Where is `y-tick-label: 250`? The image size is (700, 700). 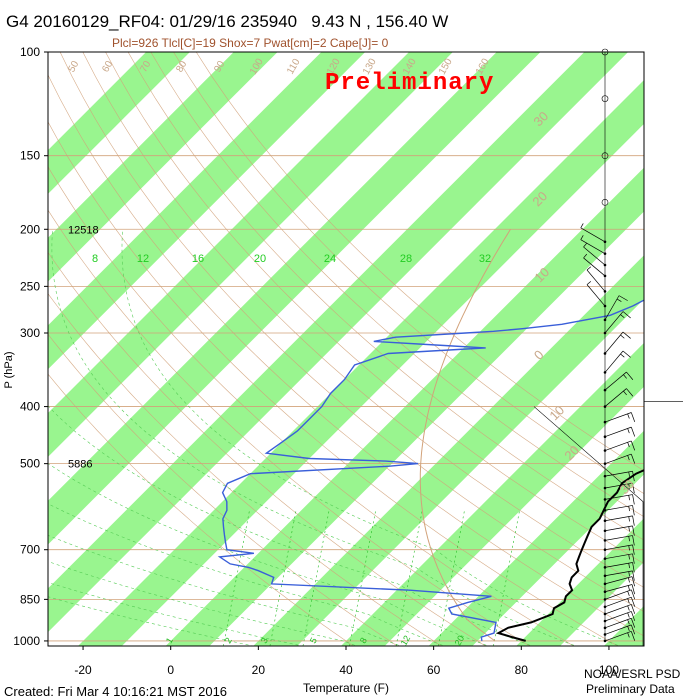 y-tick-label: 250 is located at coordinates (30, 286).